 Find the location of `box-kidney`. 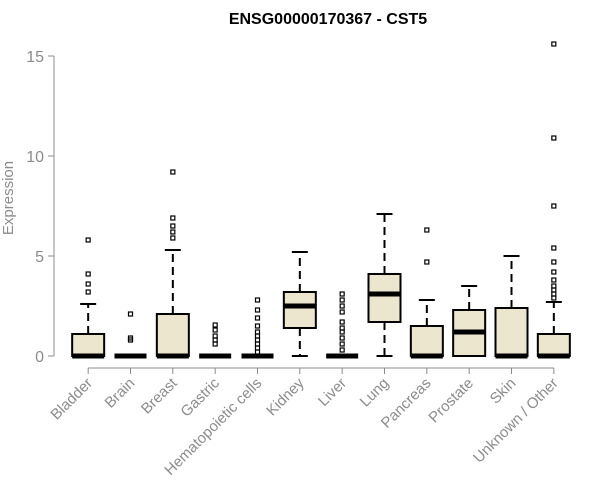

box-kidney is located at coordinates (299, 304).